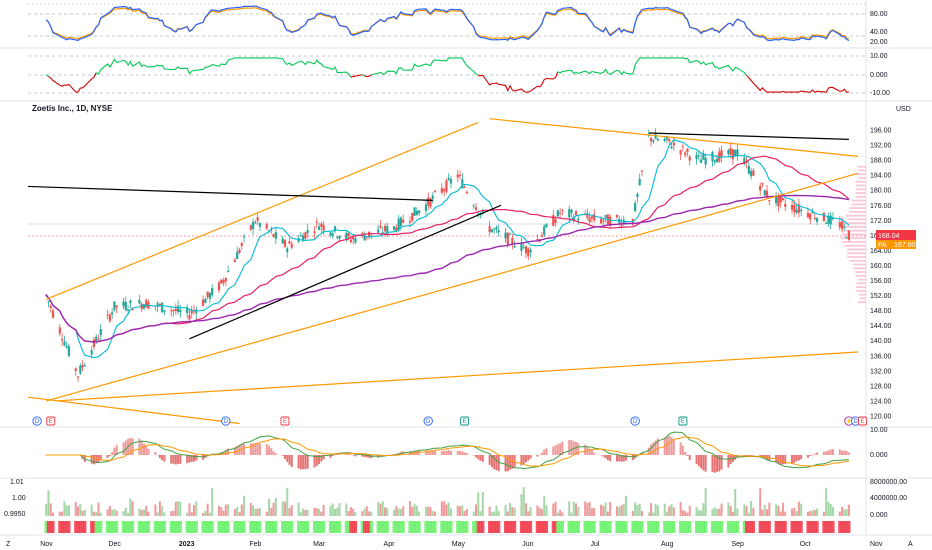 The image size is (932, 550). I want to click on trend-bar-strip, so click(447, 527).